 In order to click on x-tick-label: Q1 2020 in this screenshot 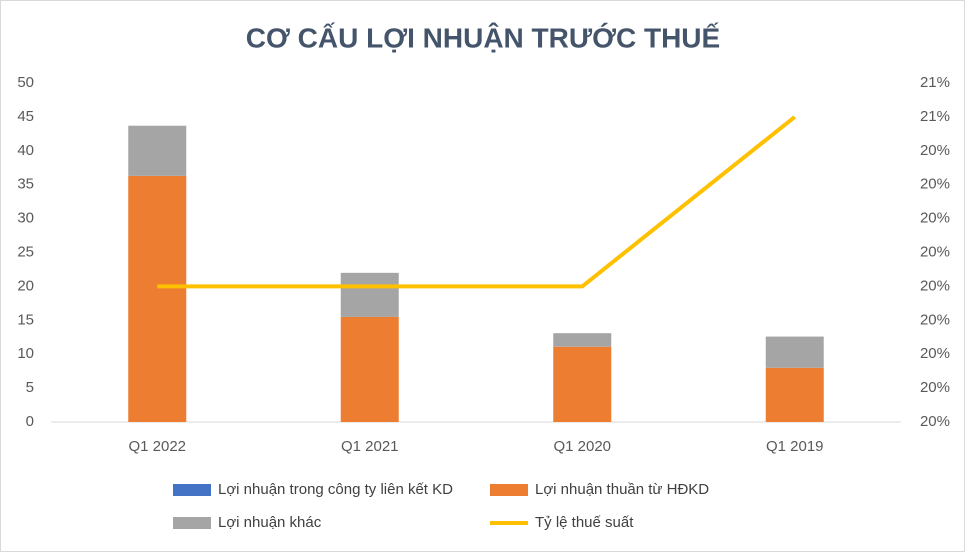, I will do `click(582, 446)`.